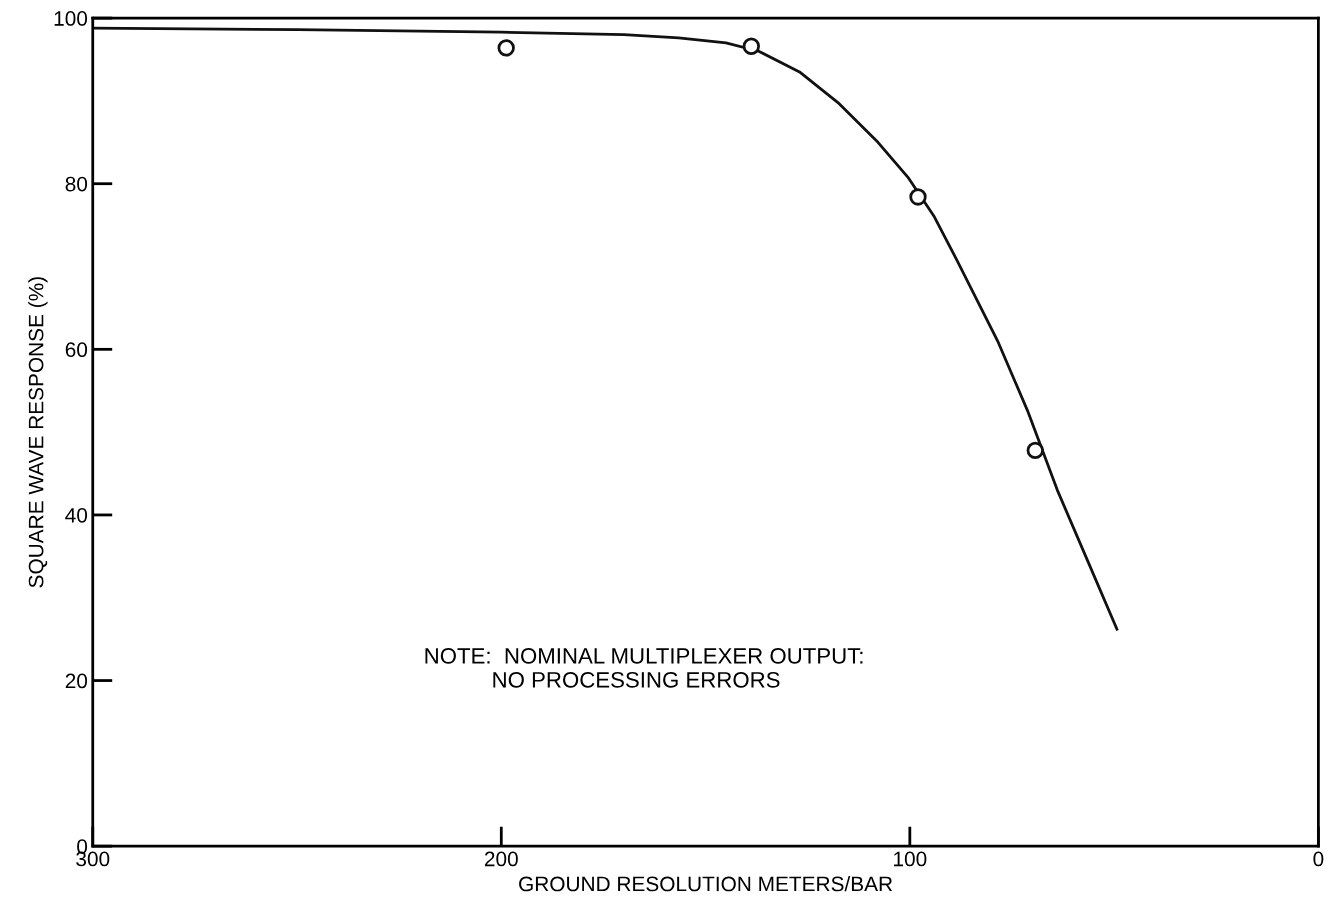 The width and height of the screenshot is (1325, 905). I want to click on y-tick-label: 20, so click(76, 681).